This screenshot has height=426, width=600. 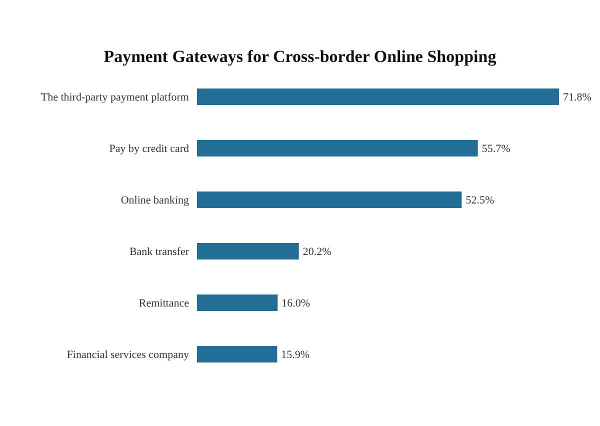 I want to click on data-label: 20.2%, so click(x=317, y=252).